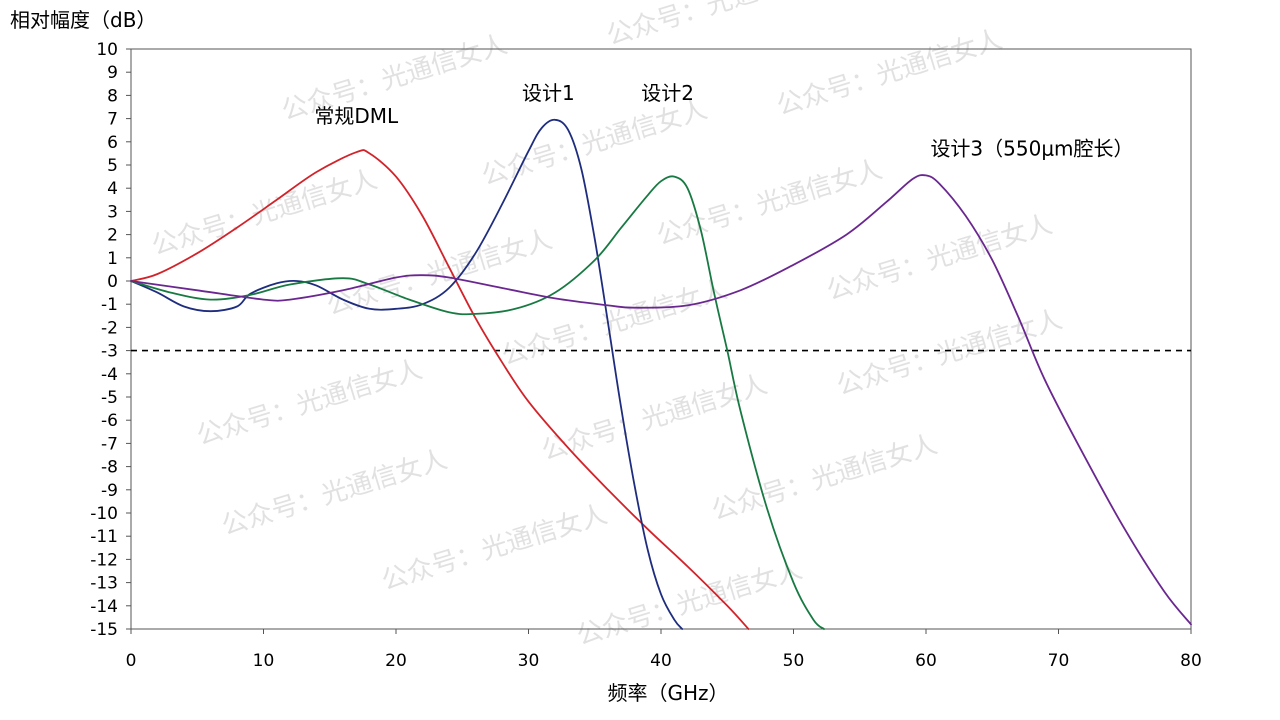 The image size is (1280, 720). What do you see at coordinates (1059, 661) in the screenshot?
I see `x-tick-label: 70` at bounding box center [1059, 661].